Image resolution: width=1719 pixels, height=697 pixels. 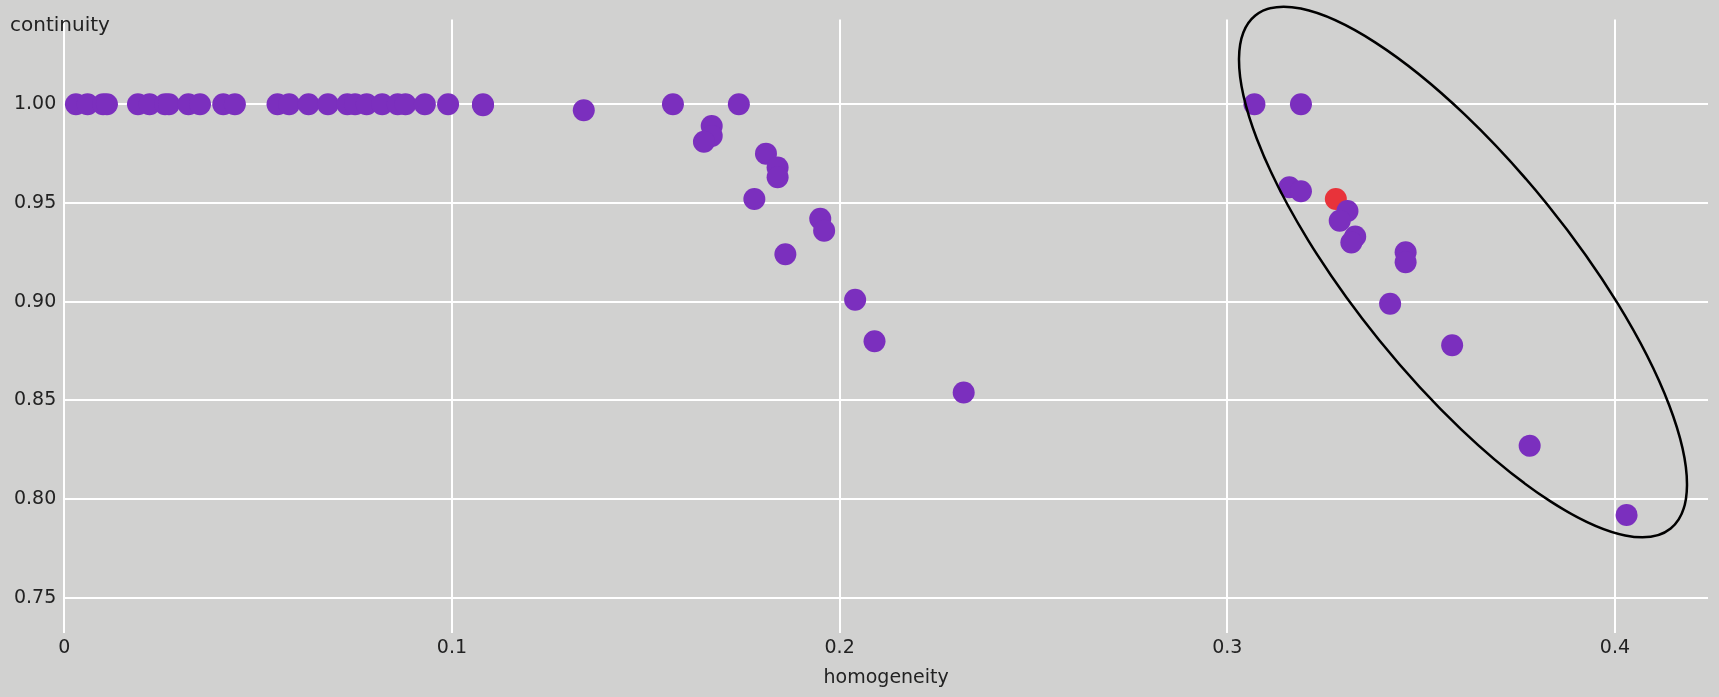 I want to click on y-tick-label: 0.80, so click(x=35, y=497).